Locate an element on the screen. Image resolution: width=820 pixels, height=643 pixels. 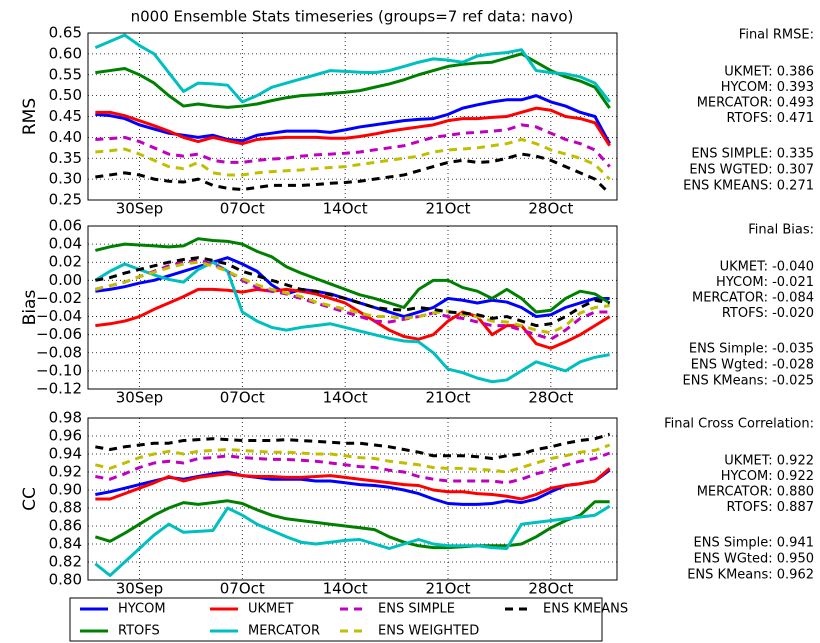
y-tick-label: −0.06 is located at coordinates (59, 334).